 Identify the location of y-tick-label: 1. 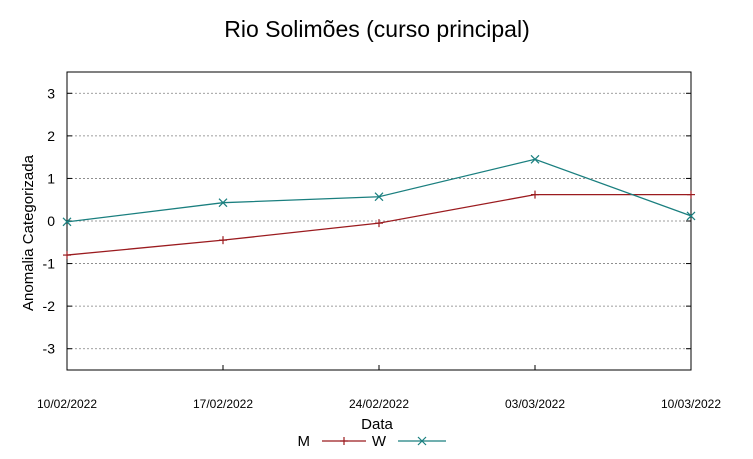
(51, 178).